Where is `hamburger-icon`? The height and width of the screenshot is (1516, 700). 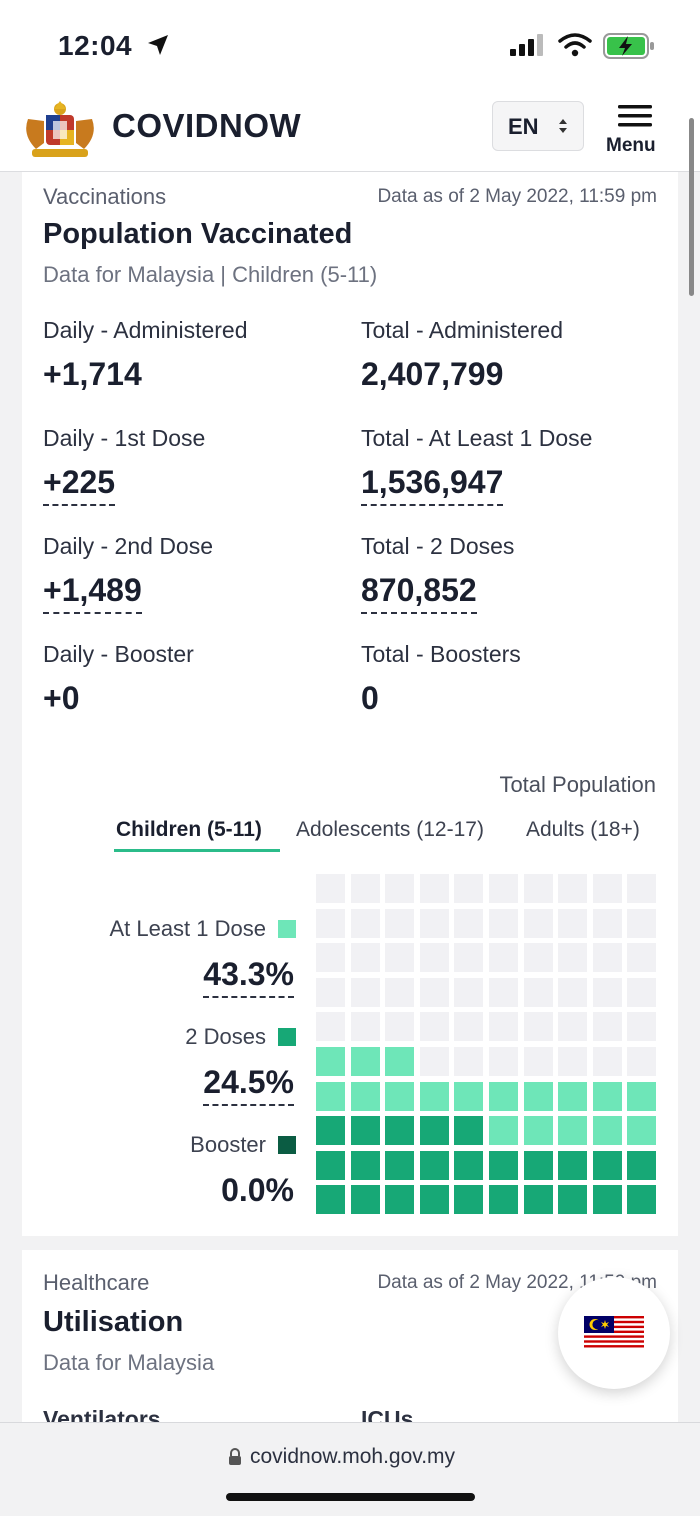 hamburger-icon is located at coordinates (635, 116).